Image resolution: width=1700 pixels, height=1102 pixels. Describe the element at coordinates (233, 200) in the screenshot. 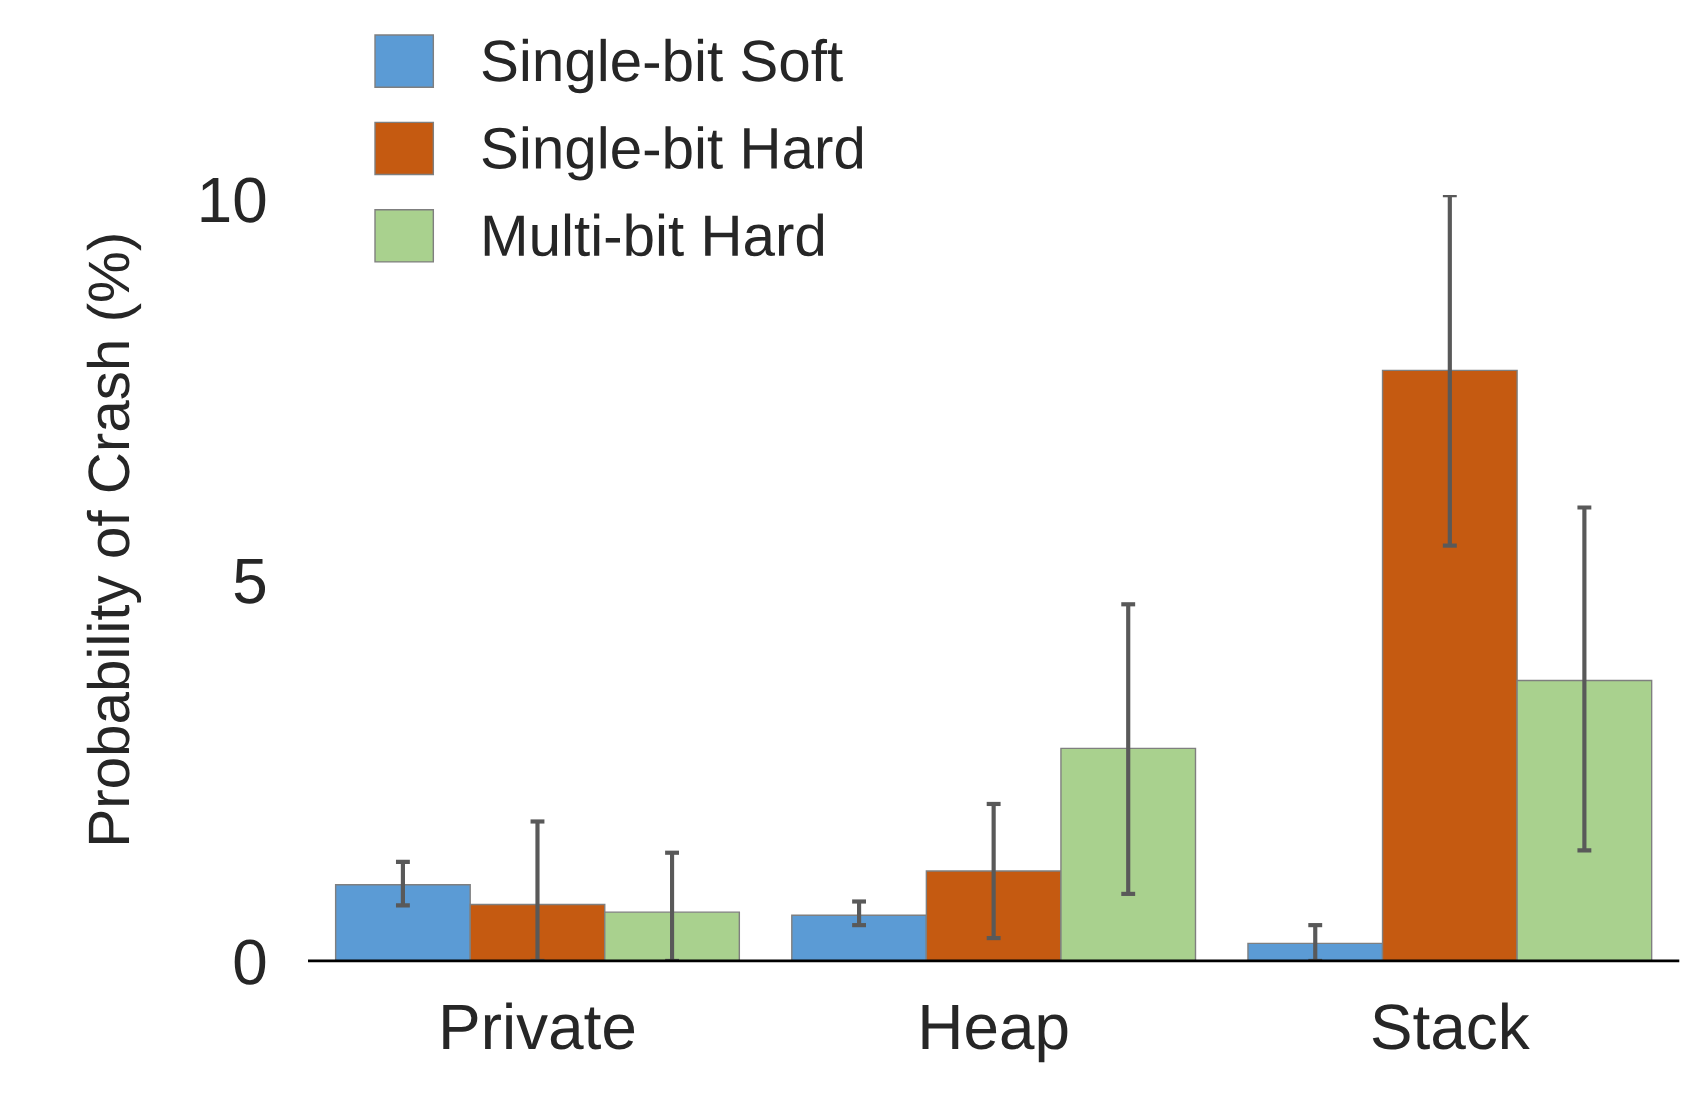

I see `y-tick-label: 10` at that location.